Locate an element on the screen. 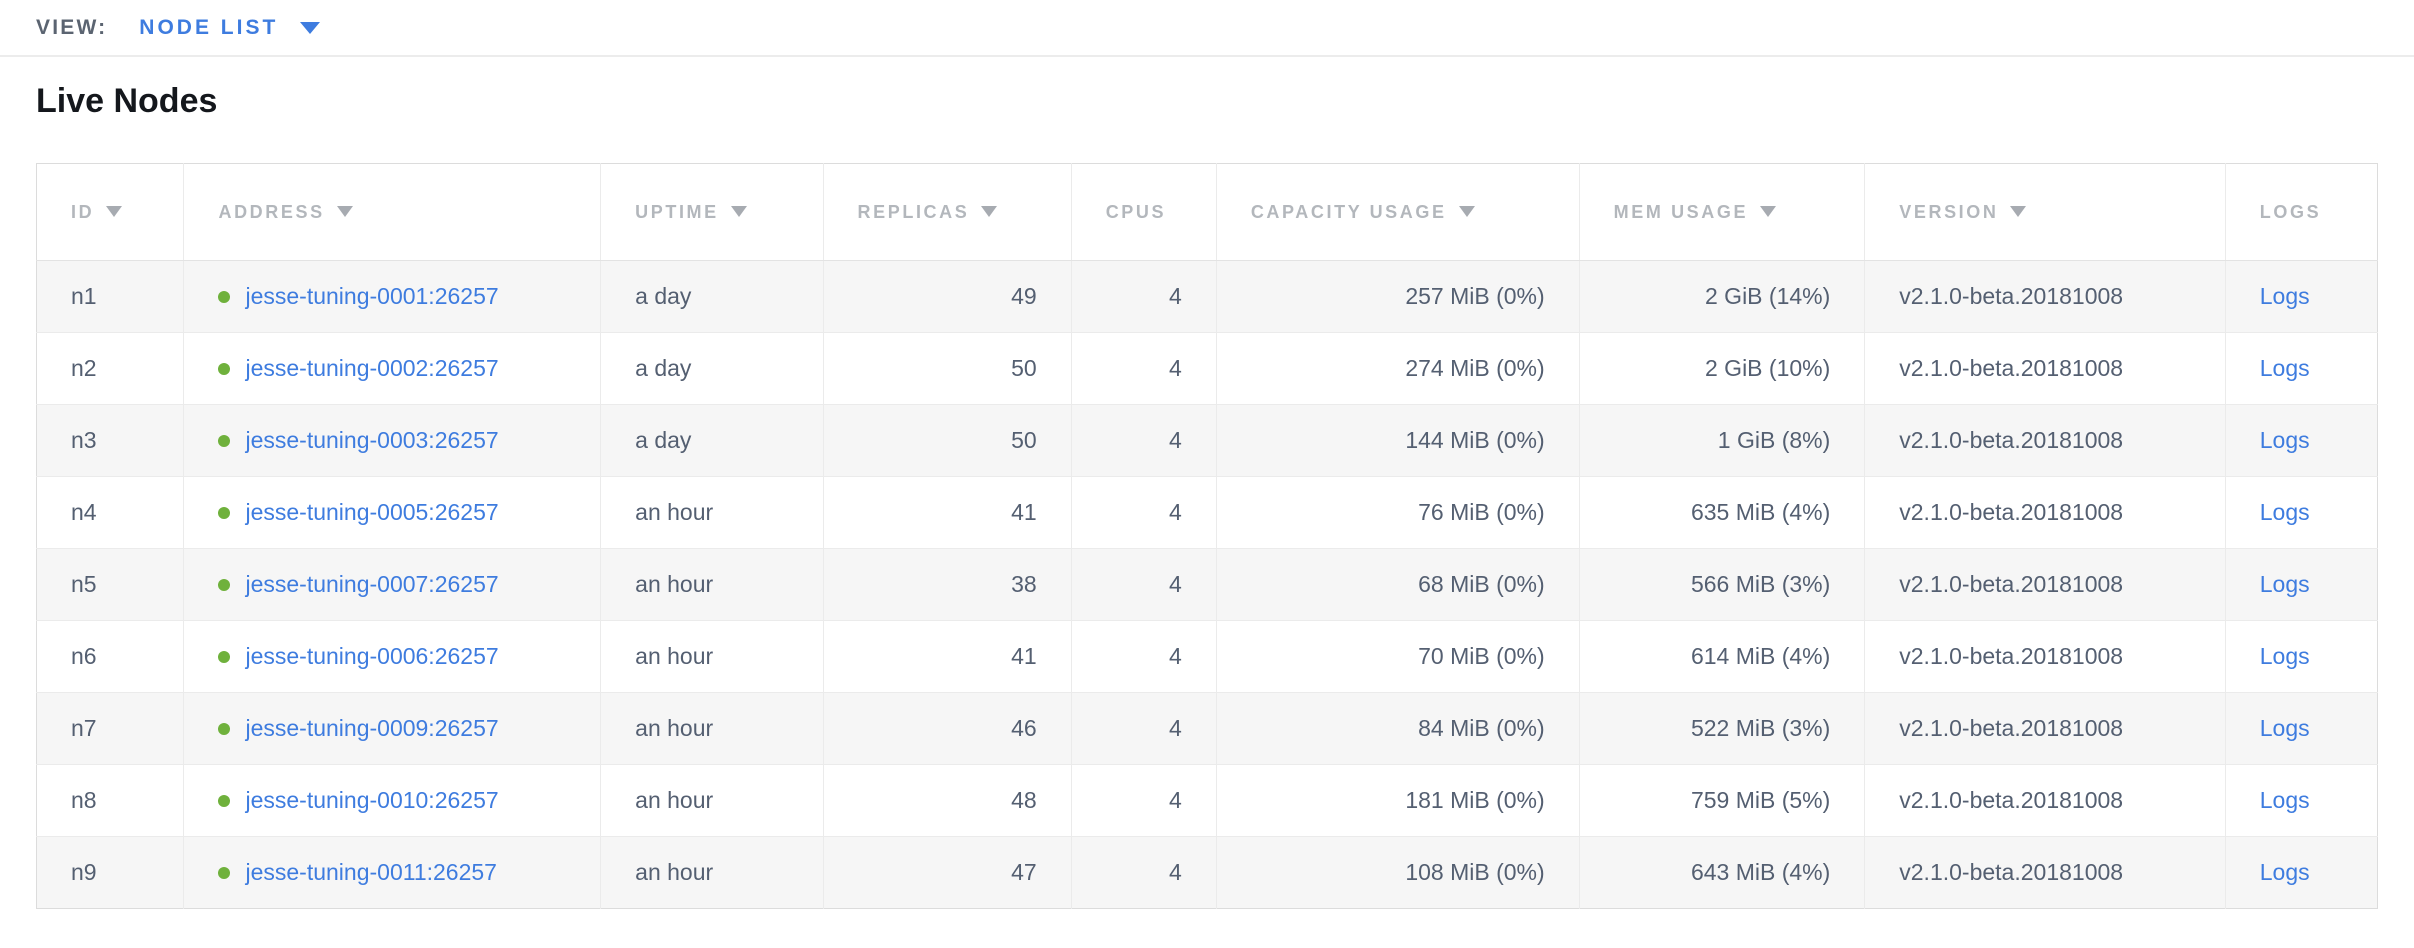  node-address-link: jesse-tuning-0007:26257 is located at coordinates (372, 584).